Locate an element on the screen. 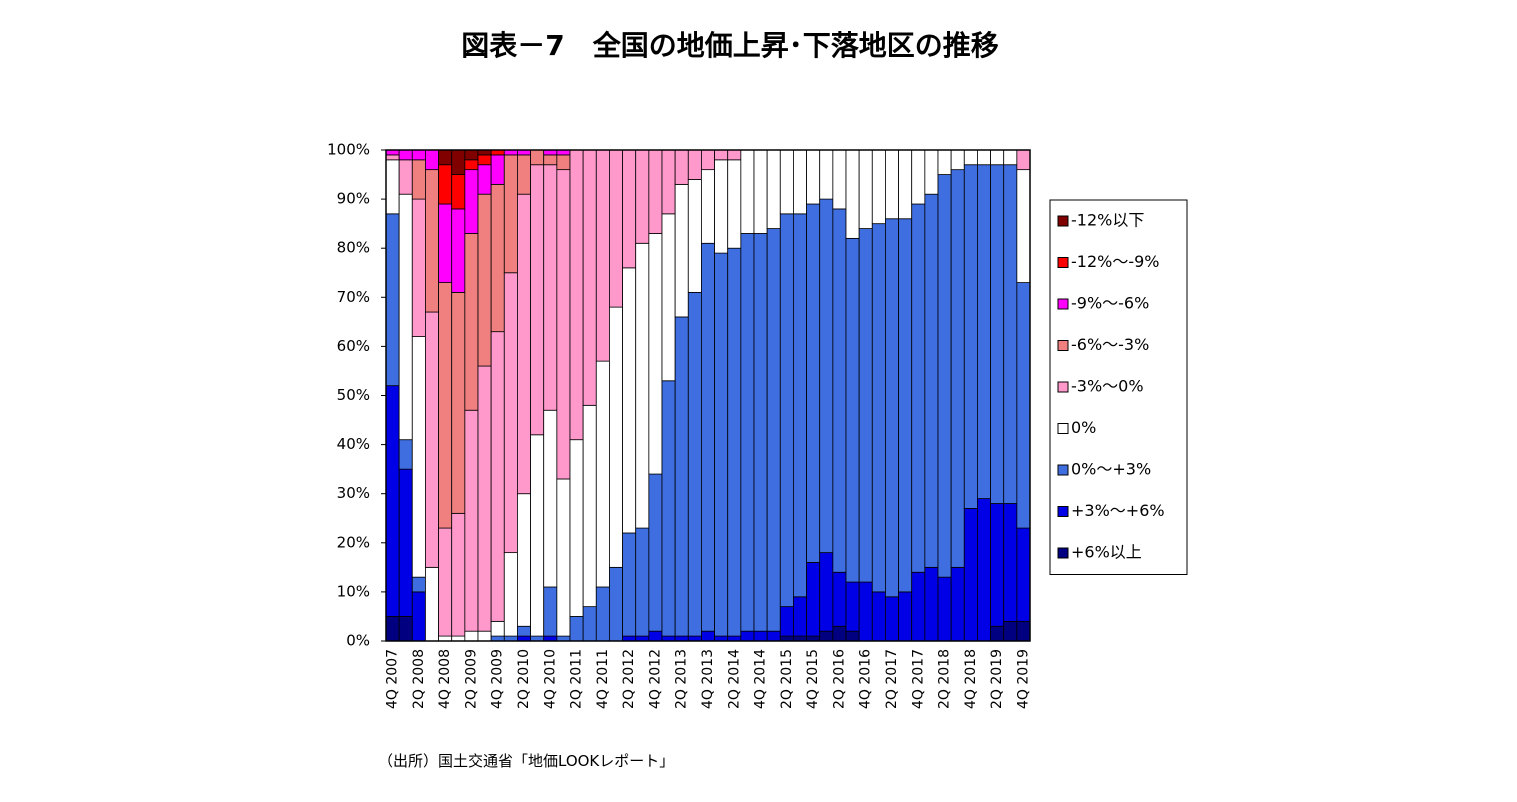 This screenshot has width=1517, height=802. legend-label: 0% is located at coordinates (1083, 427).